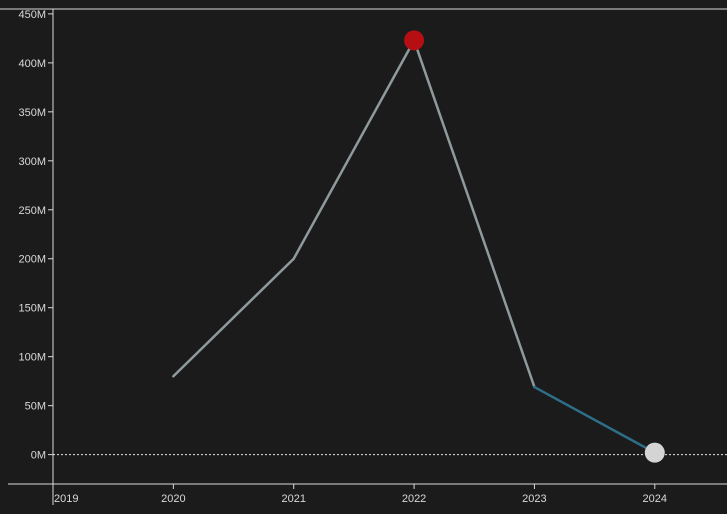  I want to click on x-tick-label: 2024, so click(655, 499).